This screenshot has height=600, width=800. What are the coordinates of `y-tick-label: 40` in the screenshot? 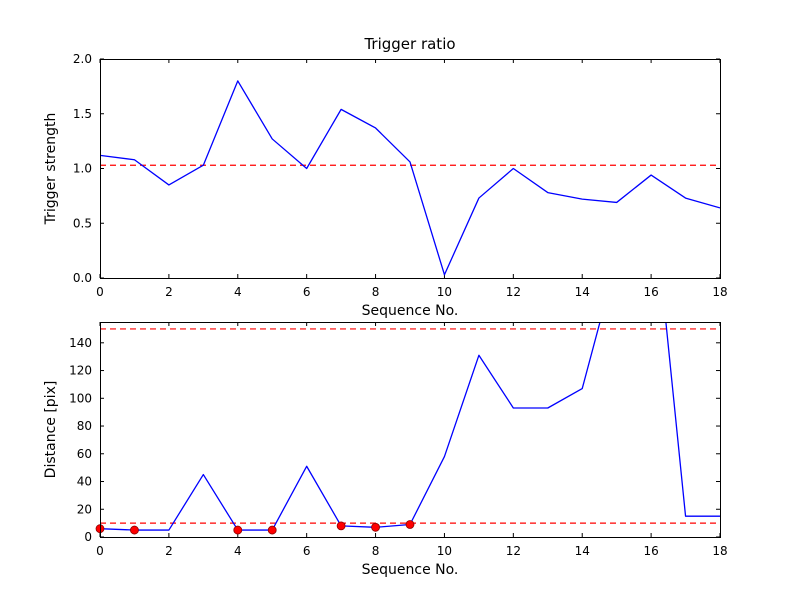 It's located at (84, 482).